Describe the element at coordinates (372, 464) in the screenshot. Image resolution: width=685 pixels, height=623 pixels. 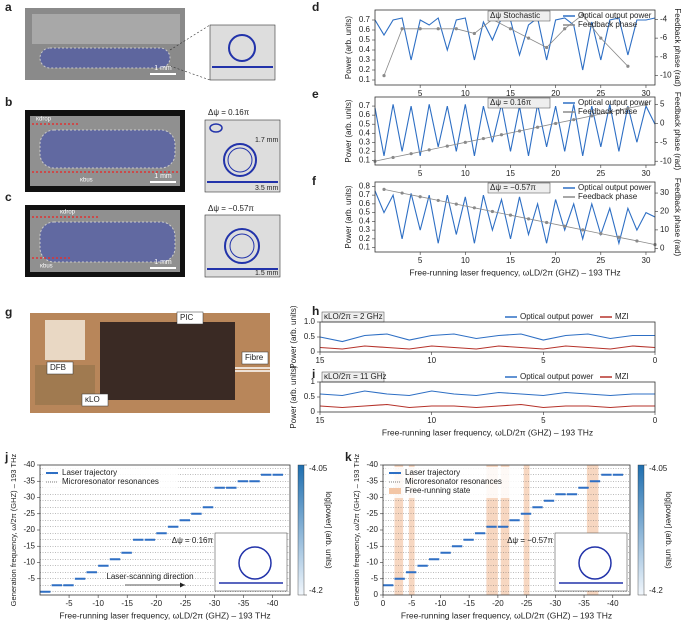
I see `y-tick-label: -40` at that location.